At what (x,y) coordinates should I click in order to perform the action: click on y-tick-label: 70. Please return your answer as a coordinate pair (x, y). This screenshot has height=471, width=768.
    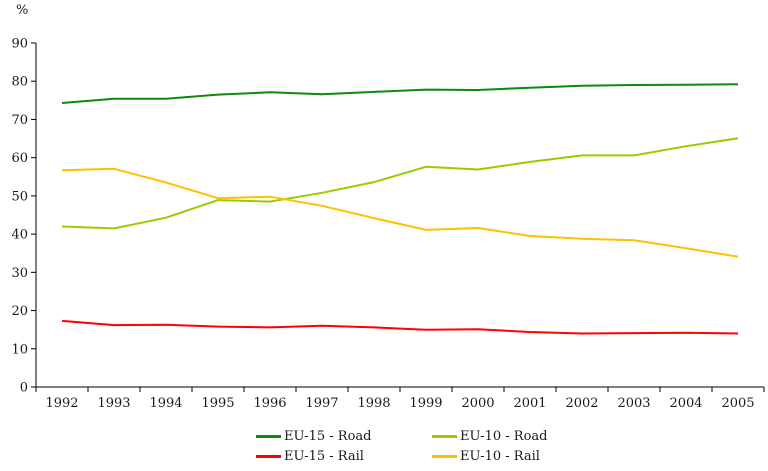
    Looking at the image, I should click on (19, 120).